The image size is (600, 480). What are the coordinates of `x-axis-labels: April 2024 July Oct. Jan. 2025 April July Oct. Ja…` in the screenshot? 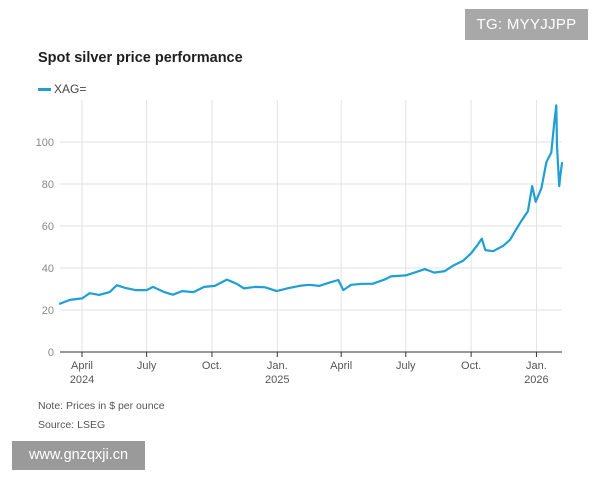 It's located at (309, 373).